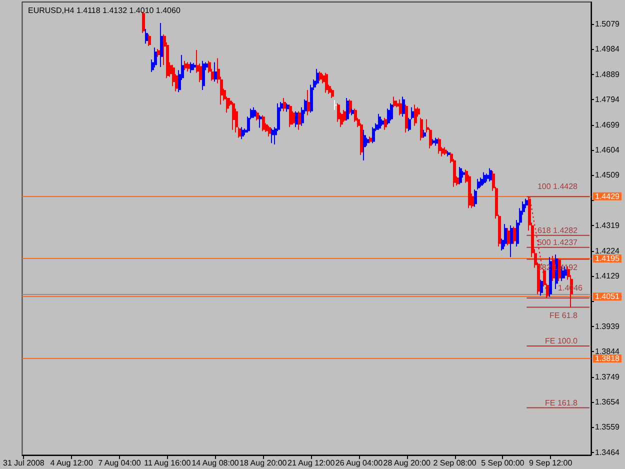 The image size is (625, 469). What do you see at coordinates (563, 315) in the screenshot?
I see `series-label: FE 61.8` at bounding box center [563, 315].